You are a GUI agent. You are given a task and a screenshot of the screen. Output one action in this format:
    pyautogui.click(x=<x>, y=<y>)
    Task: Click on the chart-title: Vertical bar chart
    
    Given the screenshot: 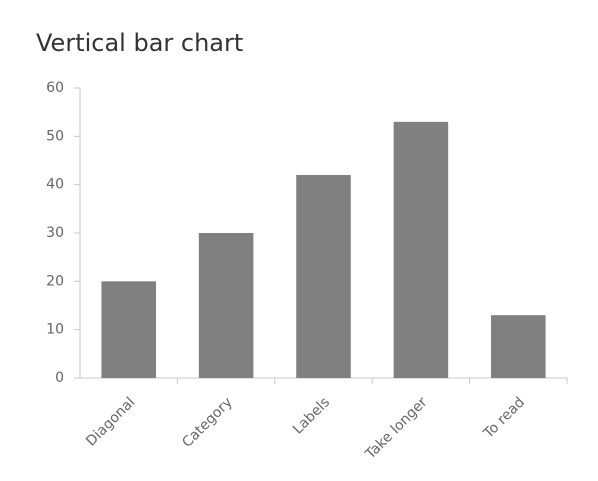 What is the action you would take?
    pyautogui.click(x=139, y=43)
    